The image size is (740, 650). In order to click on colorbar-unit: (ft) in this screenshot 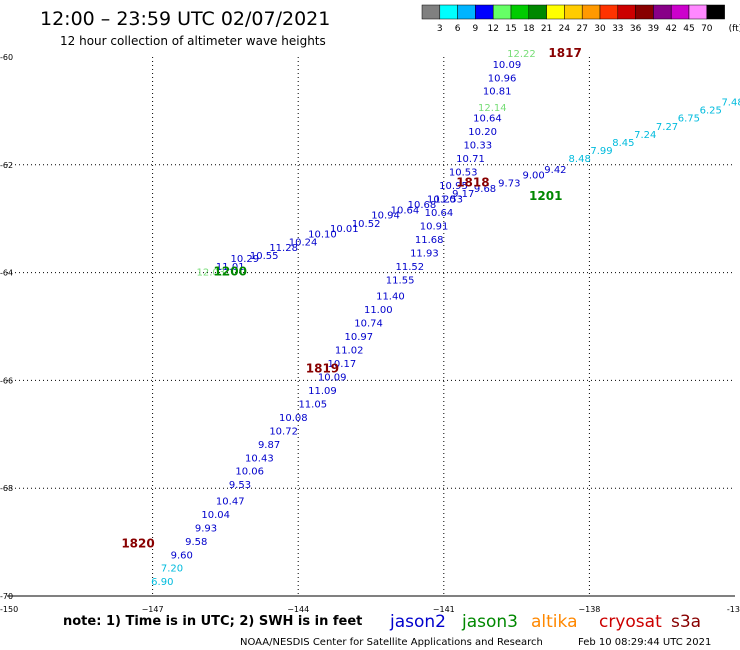, I will do `click(734, 29)`.